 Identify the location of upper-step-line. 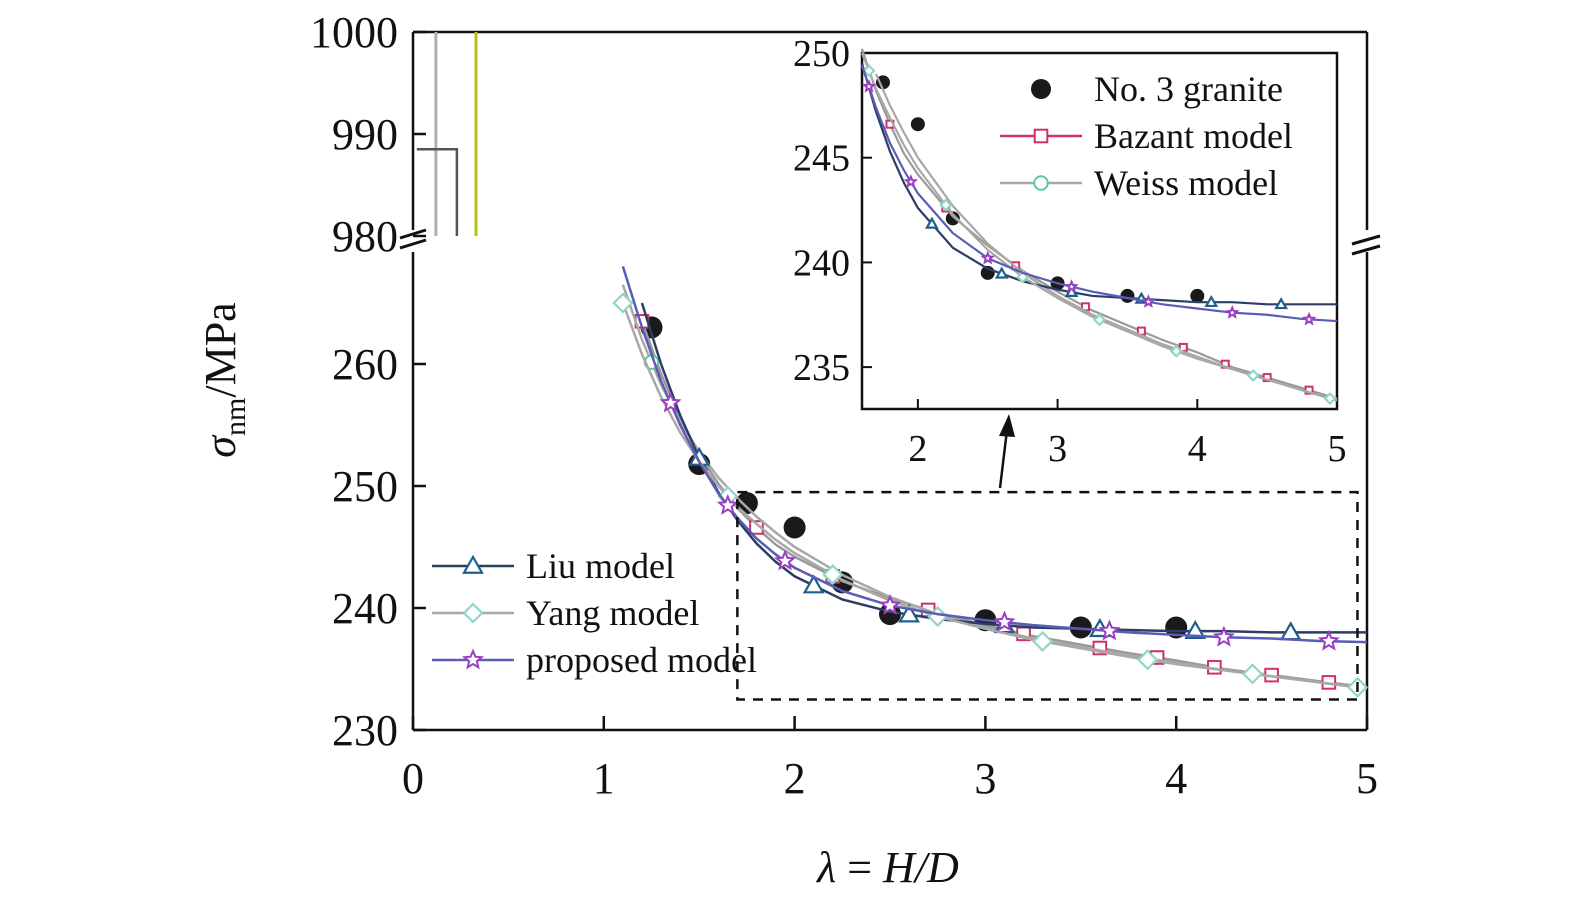
(437, 192).